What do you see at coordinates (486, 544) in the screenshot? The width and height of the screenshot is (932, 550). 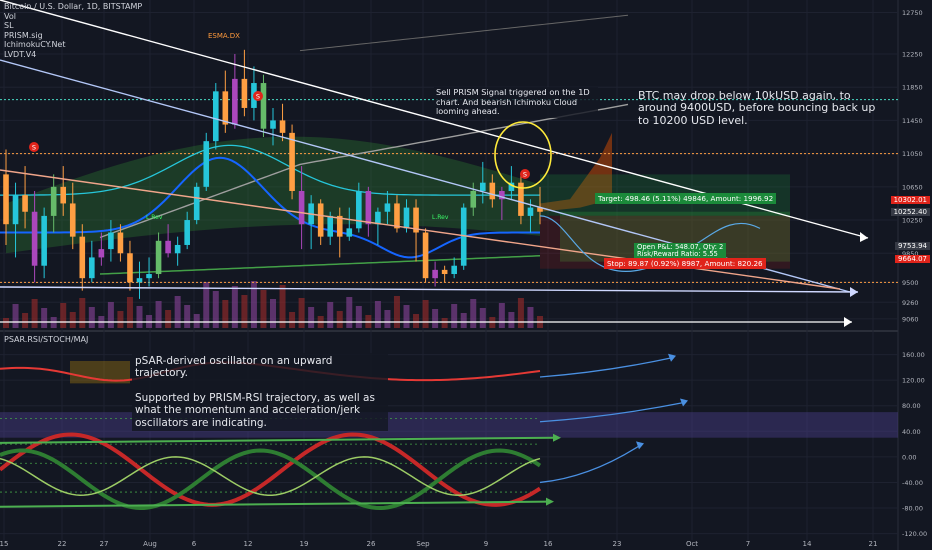 I see `x-tick-label: 9` at bounding box center [486, 544].